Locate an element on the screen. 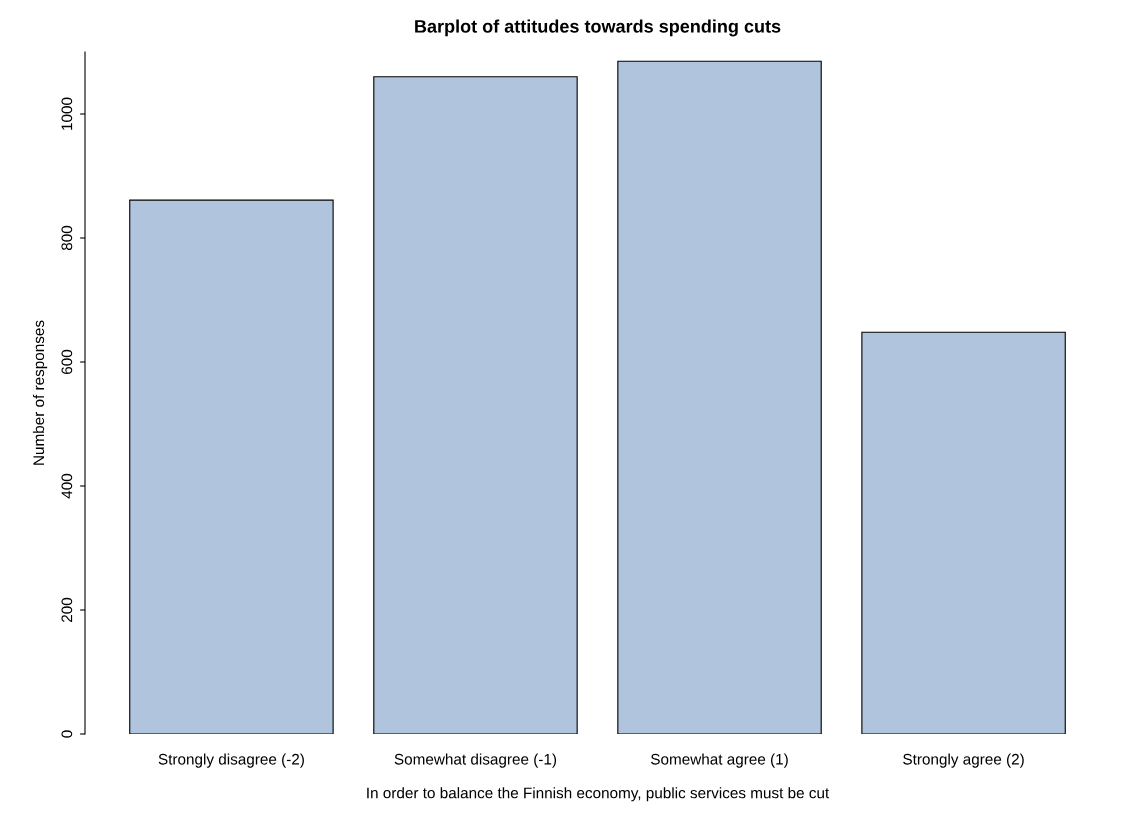  y-tick-label: 400 is located at coordinates (67, 486).